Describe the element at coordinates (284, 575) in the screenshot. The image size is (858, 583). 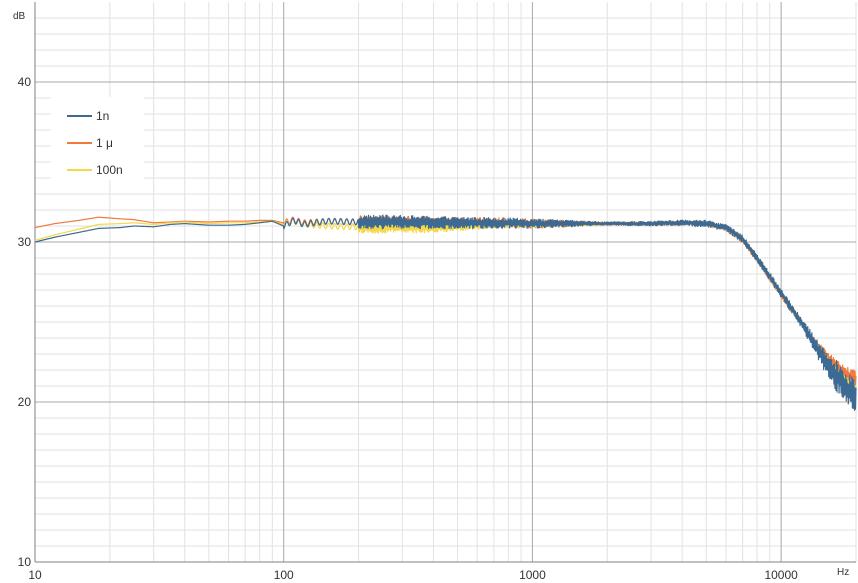
I see `x-tick-label: 100` at that location.